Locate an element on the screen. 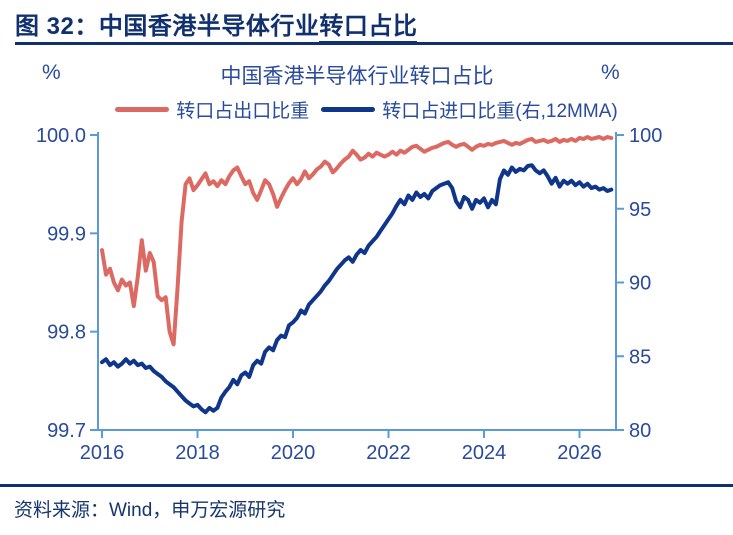 This screenshot has height=535, width=733. figure-header-underlined-text: 转口占比 is located at coordinates (368, 28).